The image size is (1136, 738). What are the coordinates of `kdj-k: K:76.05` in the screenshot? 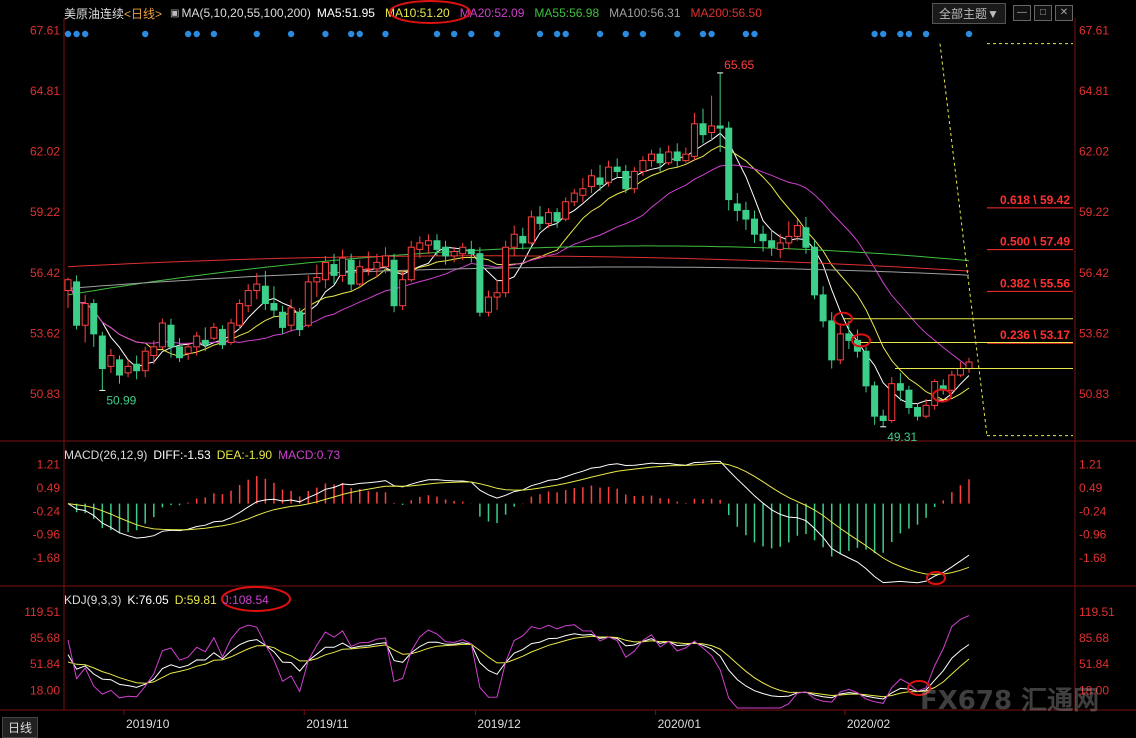 It's located at (148, 600).